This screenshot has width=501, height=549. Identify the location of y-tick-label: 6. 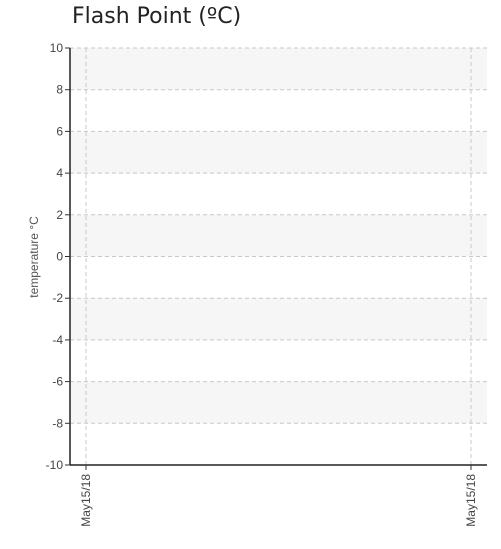
(59, 131).